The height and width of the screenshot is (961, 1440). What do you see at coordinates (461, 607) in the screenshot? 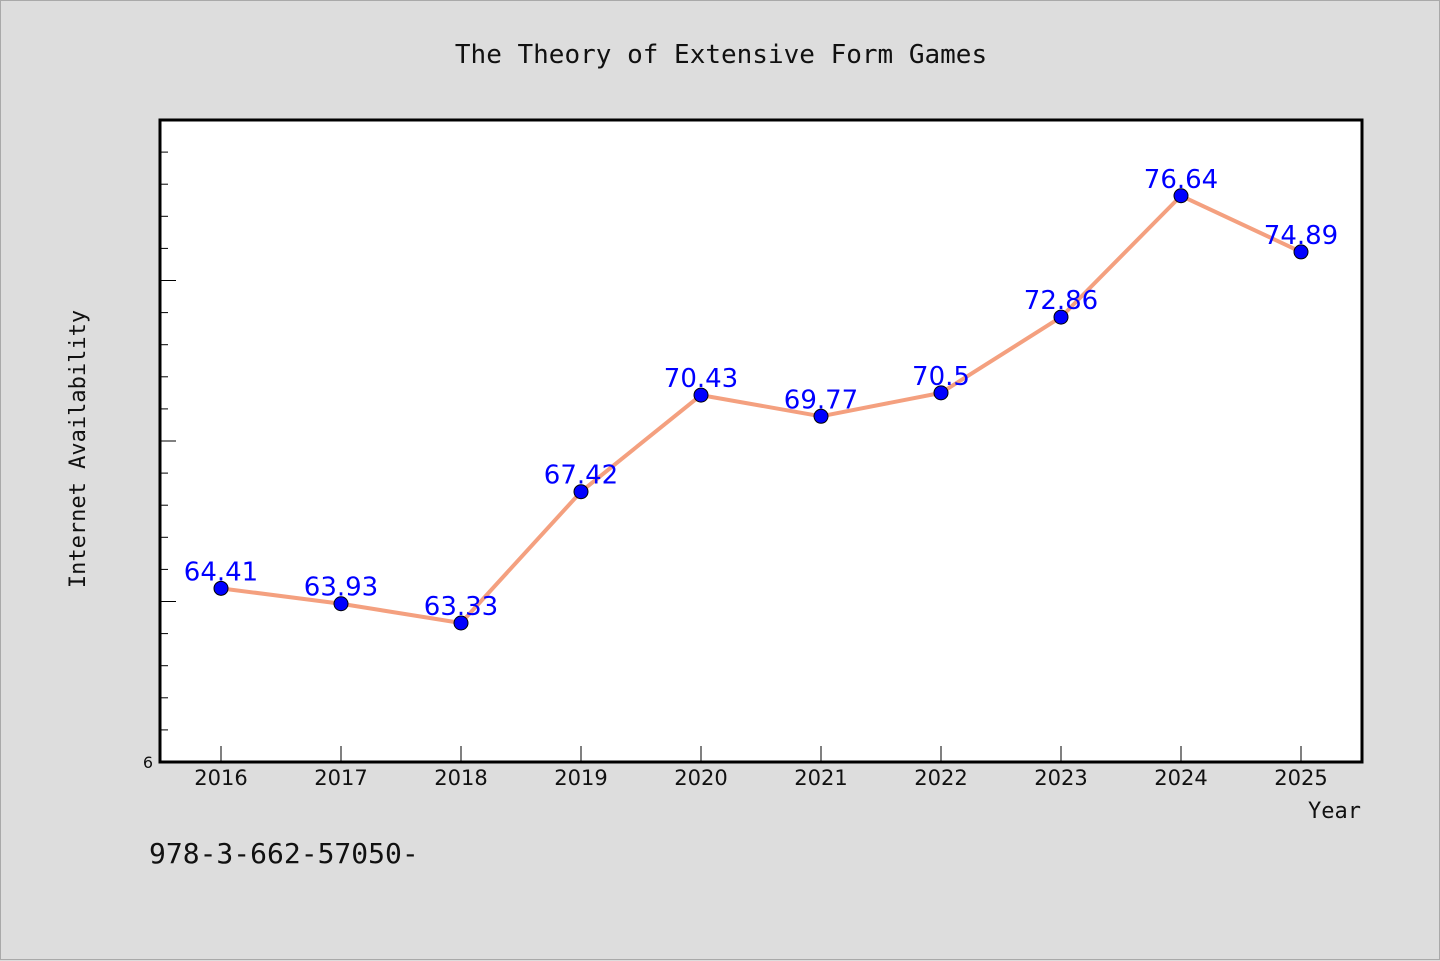
I see `data-label: 63.33` at bounding box center [461, 607].